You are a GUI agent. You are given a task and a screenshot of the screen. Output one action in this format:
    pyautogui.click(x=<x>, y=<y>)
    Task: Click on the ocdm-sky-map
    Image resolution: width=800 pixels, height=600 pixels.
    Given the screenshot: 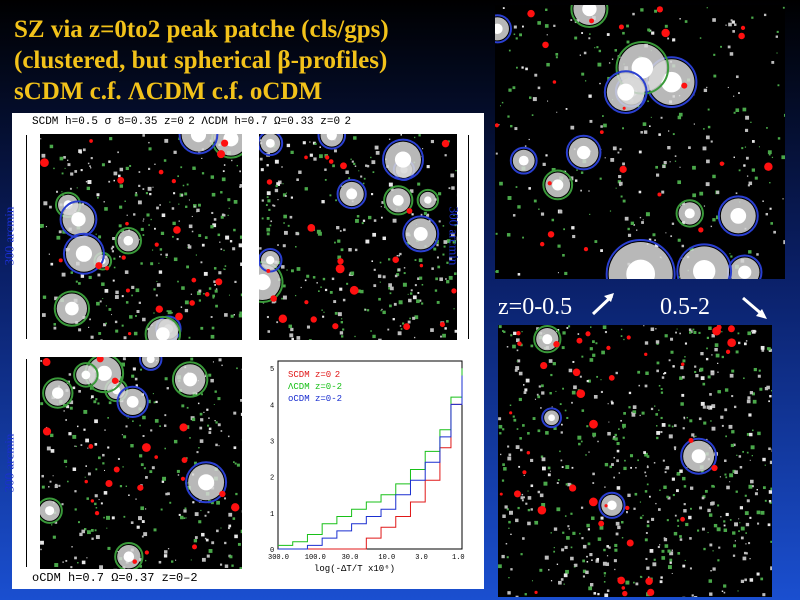 What is the action you would take?
    pyautogui.click(x=141, y=463)
    